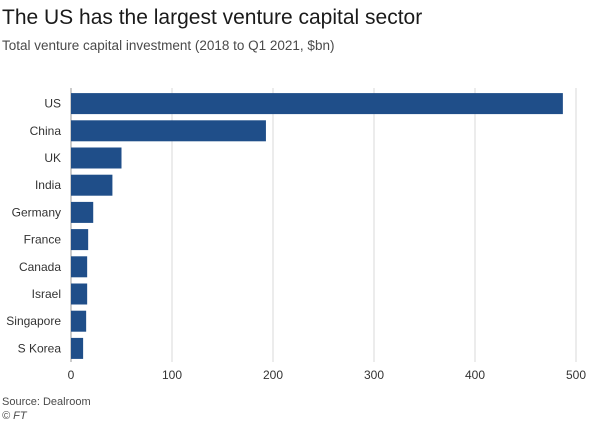  What do you see at coordinates (48, 185) in the screenshot?
I see `category-label: India` at bounding box center [48, 185].